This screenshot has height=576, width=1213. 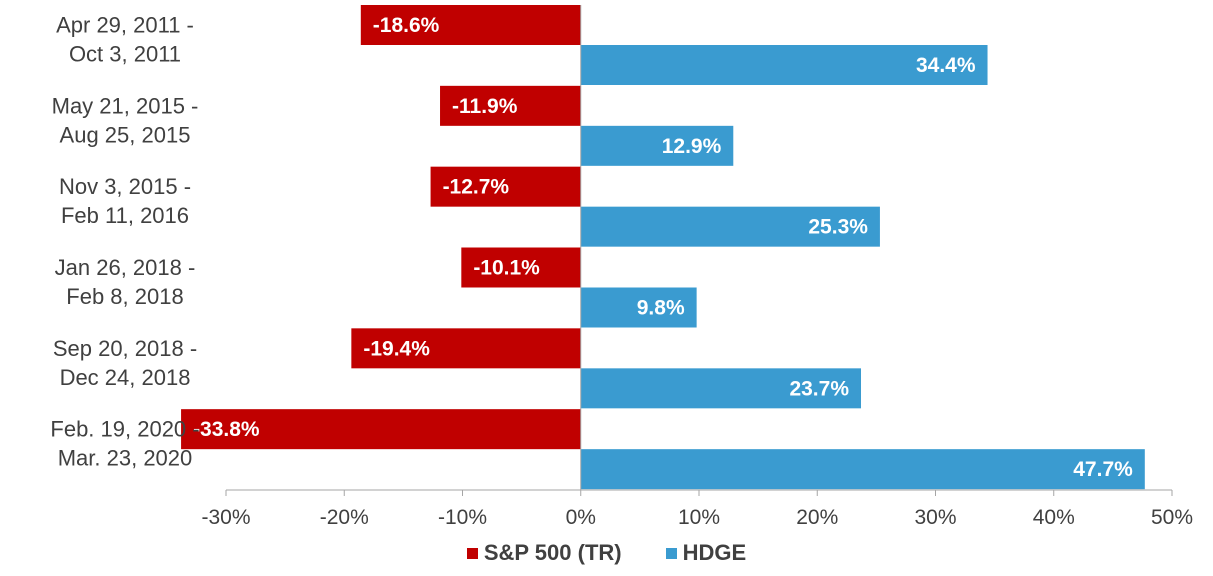 I want to click on data-label: -19.4%, so click(x=396, y=348).